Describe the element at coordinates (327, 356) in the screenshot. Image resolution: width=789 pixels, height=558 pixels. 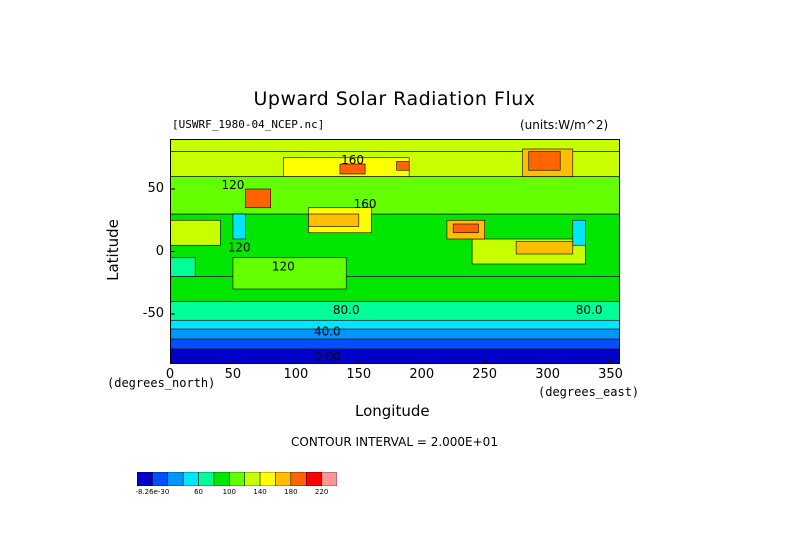
I see `contour-label-8: 0.00` at that location.